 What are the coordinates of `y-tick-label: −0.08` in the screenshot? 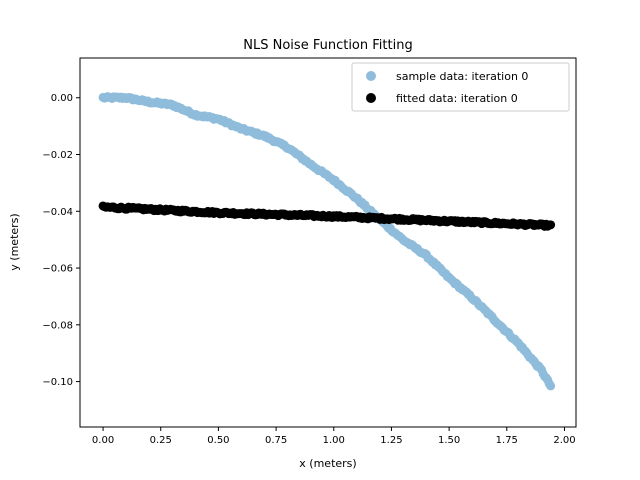 It's located at (57, 325).